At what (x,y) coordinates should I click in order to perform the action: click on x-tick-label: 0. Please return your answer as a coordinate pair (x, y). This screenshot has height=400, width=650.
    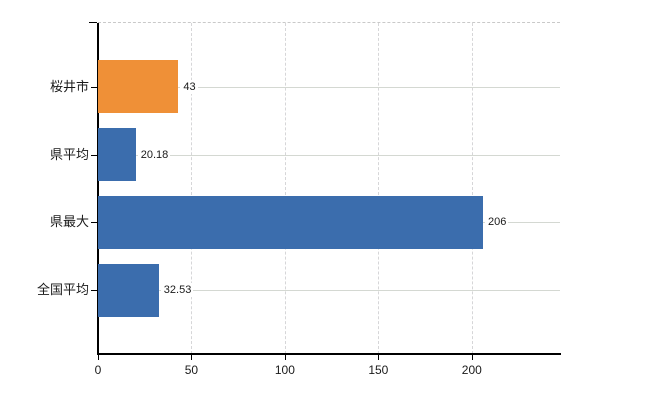
    Looking at the image, I should click on (98, 370).